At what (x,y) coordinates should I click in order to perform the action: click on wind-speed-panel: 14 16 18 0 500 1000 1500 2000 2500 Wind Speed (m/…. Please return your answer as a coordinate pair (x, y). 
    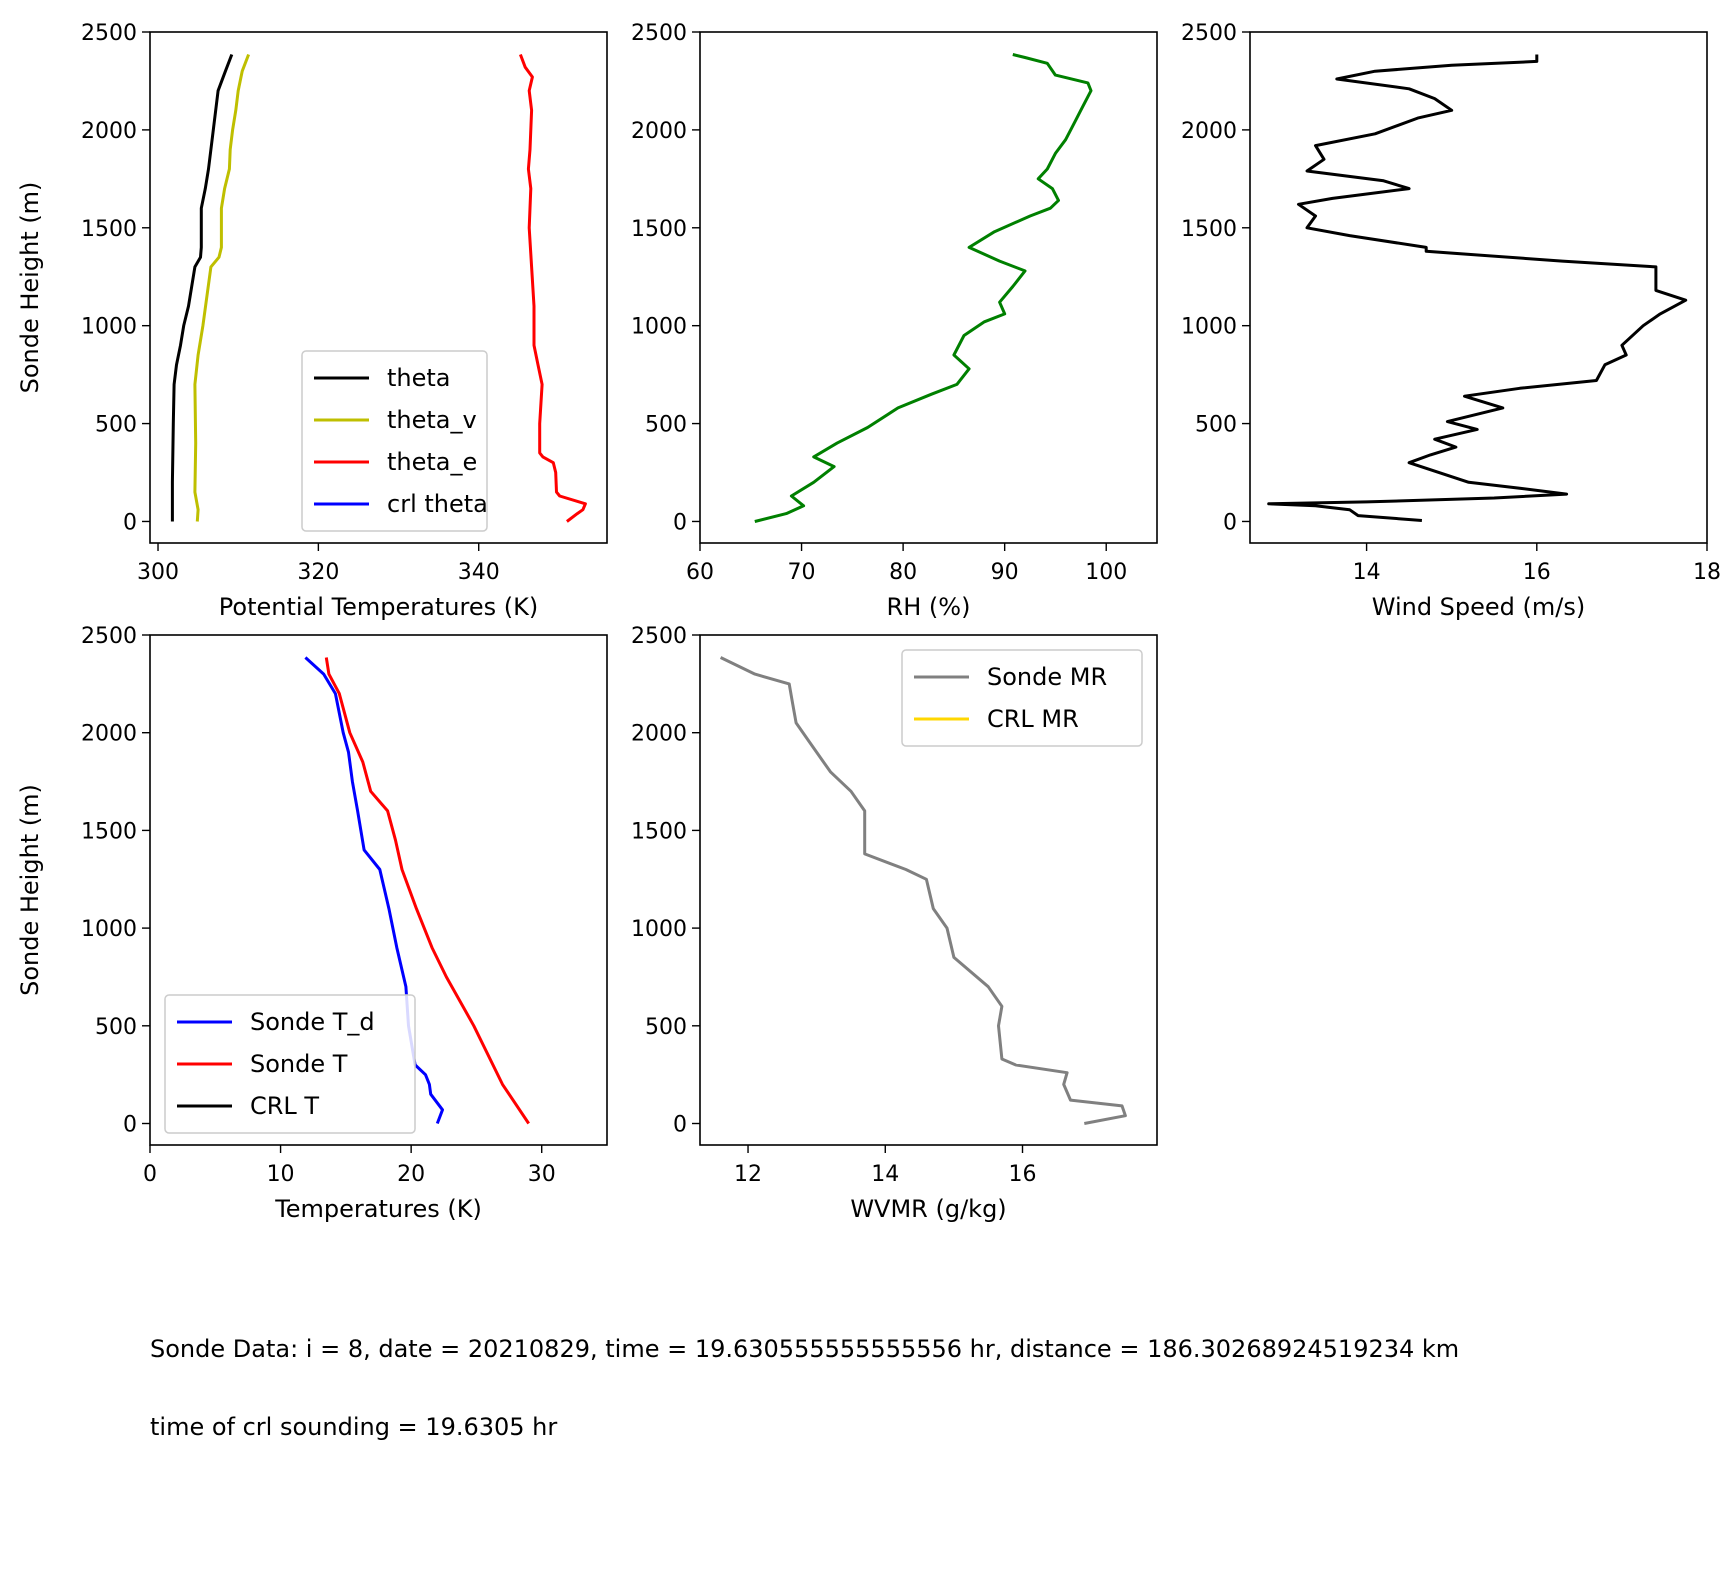
    Looking at the image, I should click on (1451, 321).